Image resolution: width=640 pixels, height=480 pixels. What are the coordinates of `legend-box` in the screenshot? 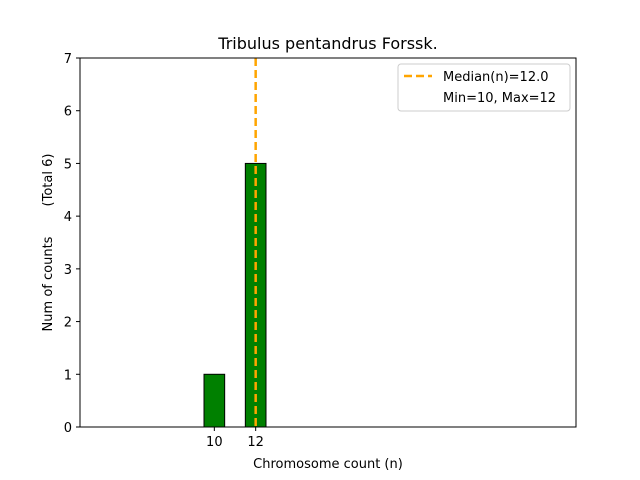 It's located at (484, 87).